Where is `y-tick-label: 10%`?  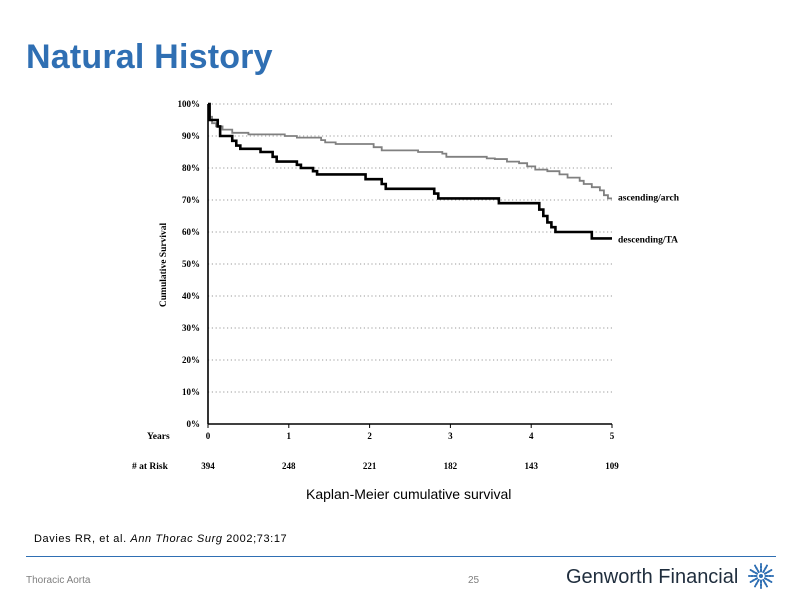
y-tick-label: 10% is located at coordinates (191, 392).